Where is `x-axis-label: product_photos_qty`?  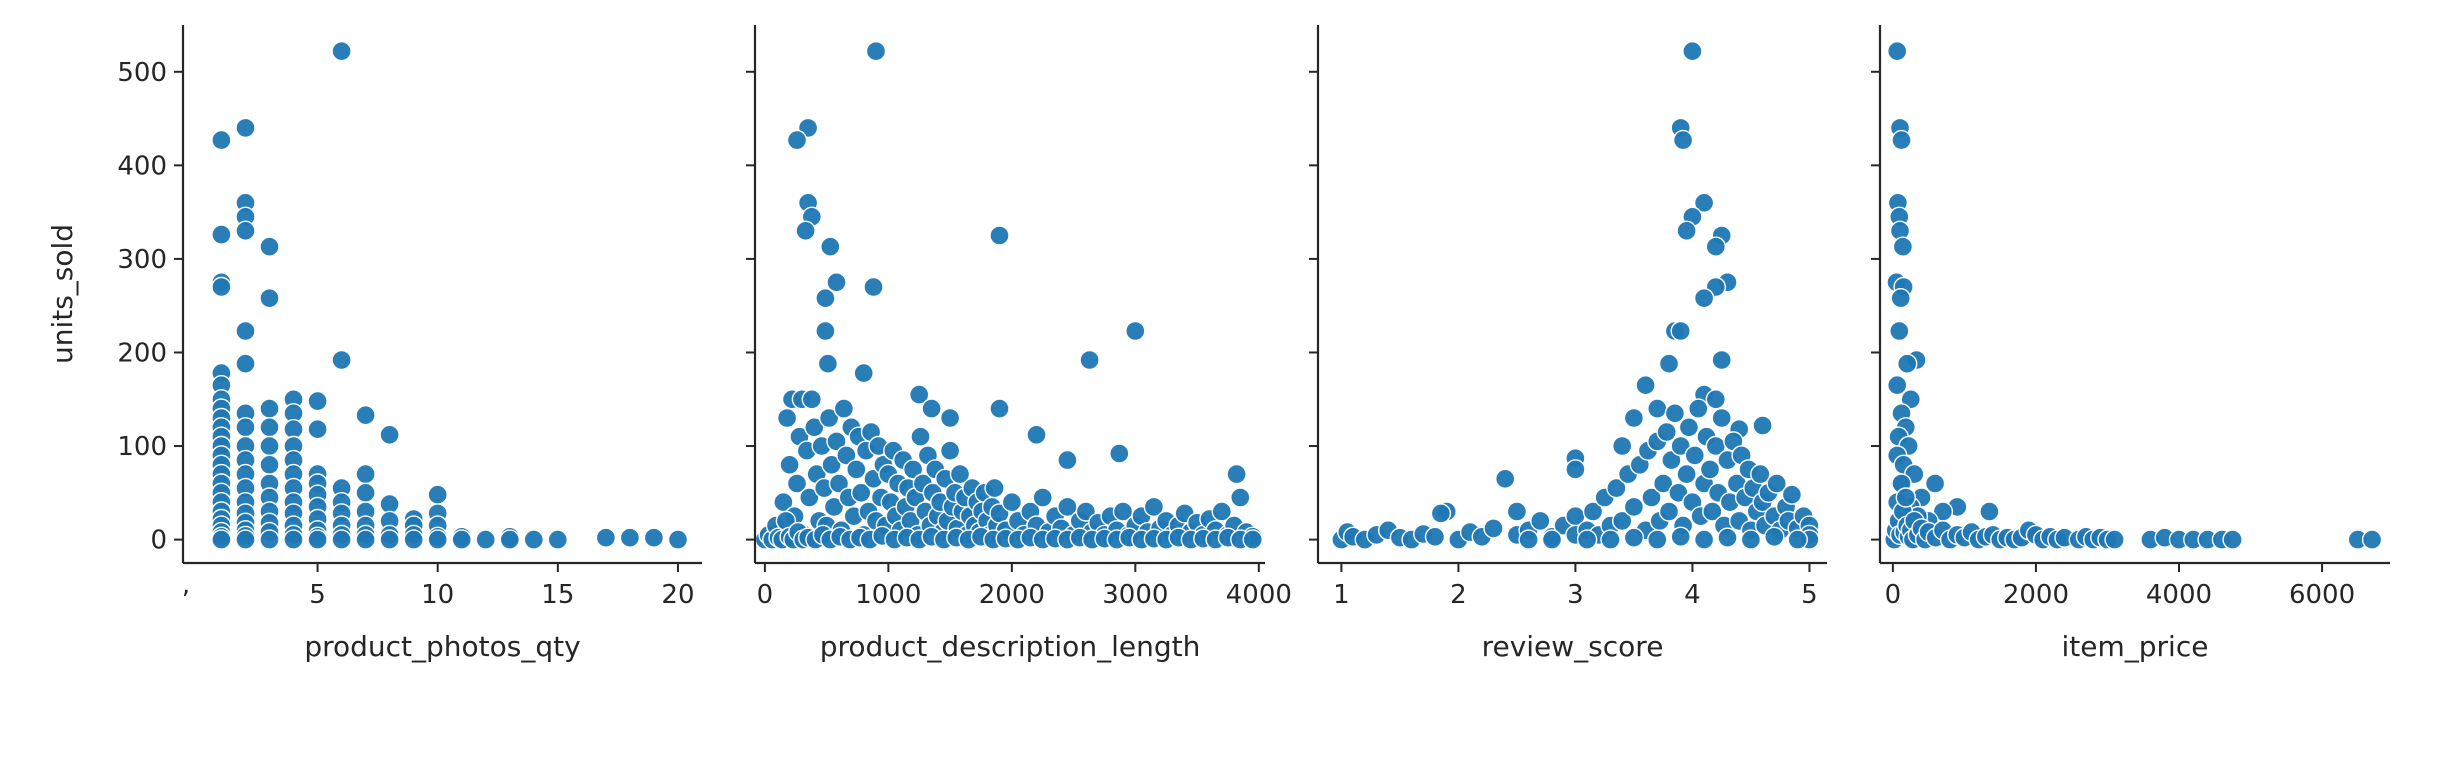
x-axis-label: product_photos_qty is located at coordinates (442, 646).